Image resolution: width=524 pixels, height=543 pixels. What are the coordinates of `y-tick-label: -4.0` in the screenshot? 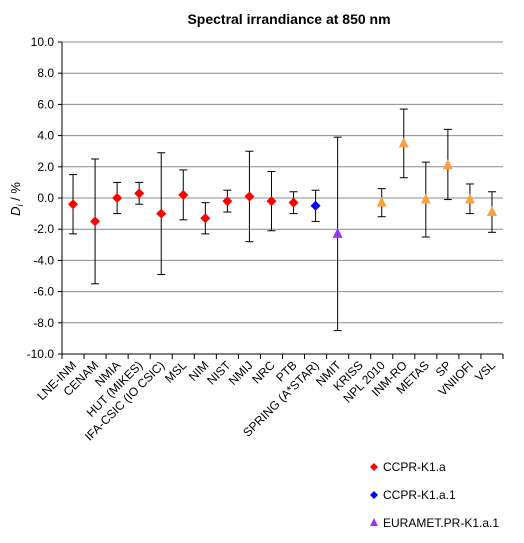 It's located at (43, 260).